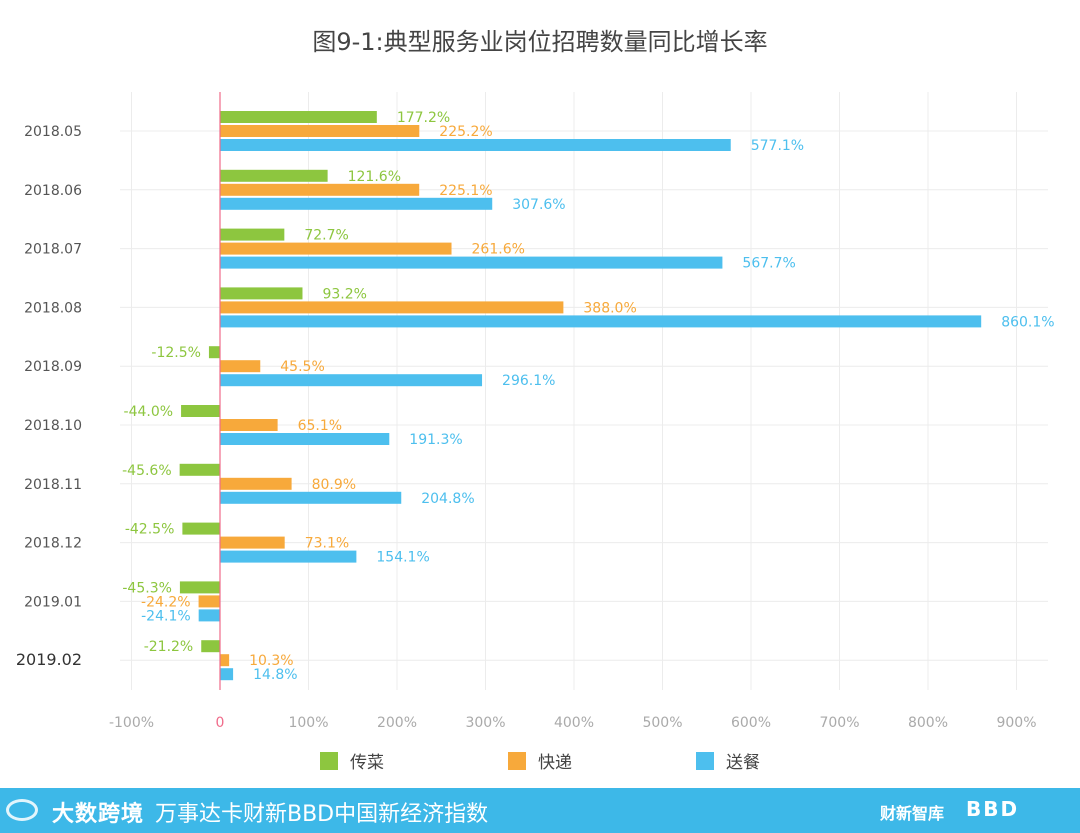 The height and width of the screenshot is (833, 1080). I want to click on data-label: 14.8%, so click(275, 675).